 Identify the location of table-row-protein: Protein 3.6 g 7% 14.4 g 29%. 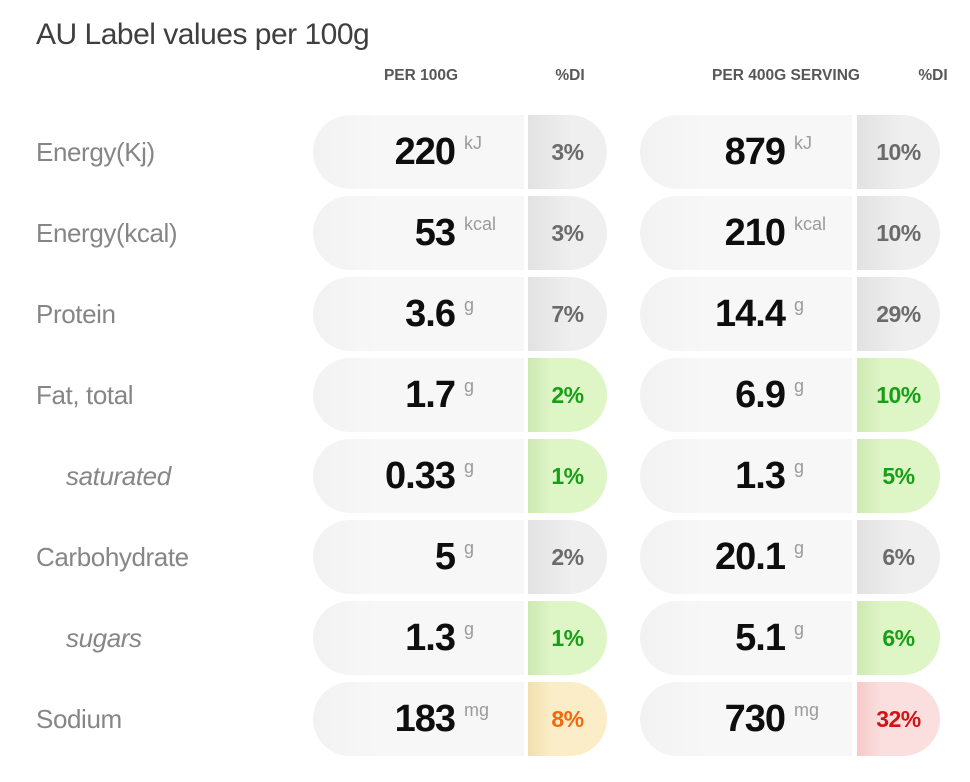
(485, 314).